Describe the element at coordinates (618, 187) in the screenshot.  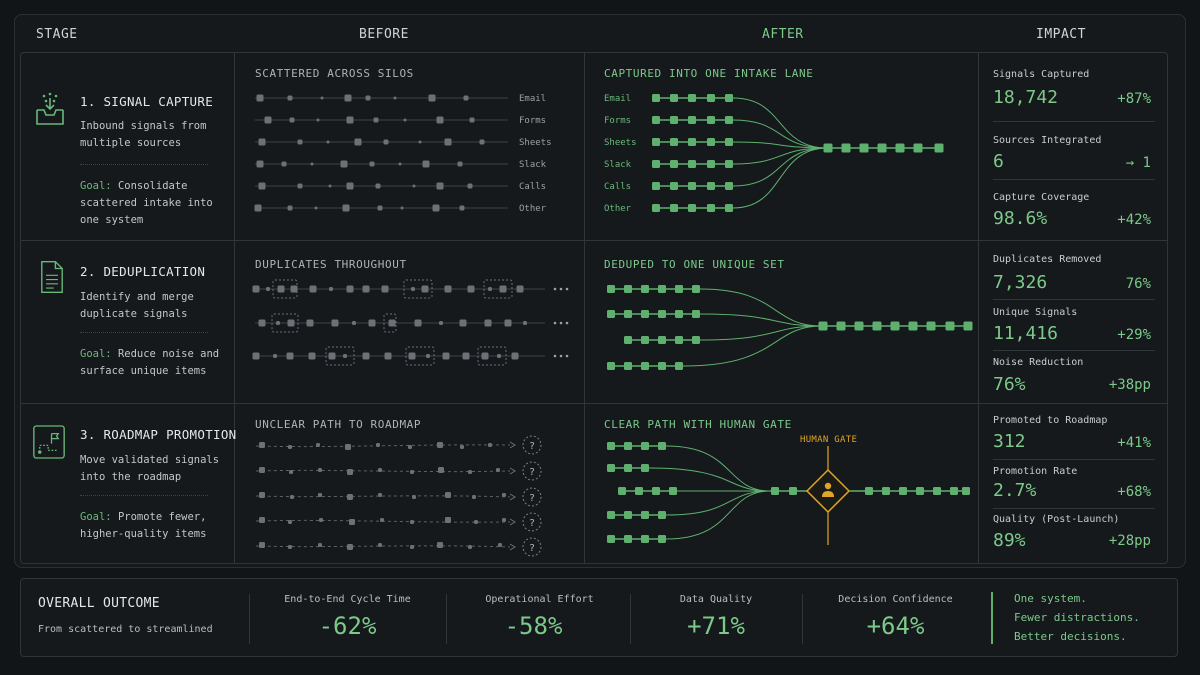
I see `source-label: Calls` at that location.